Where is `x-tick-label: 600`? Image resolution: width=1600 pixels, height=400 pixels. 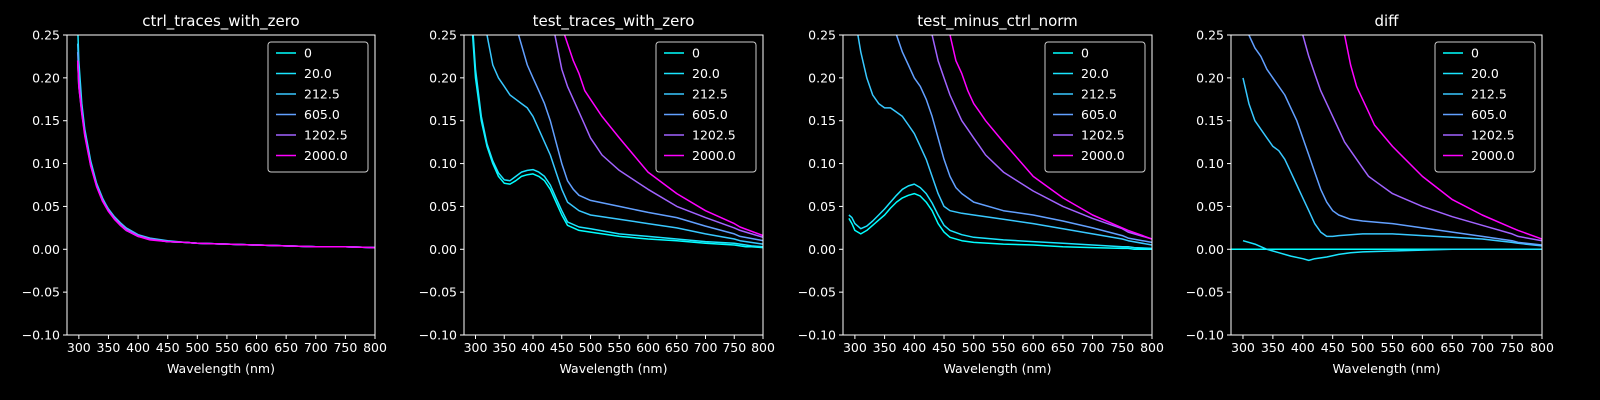 x-tick-label: 600 is located at coordinates (257, 347).